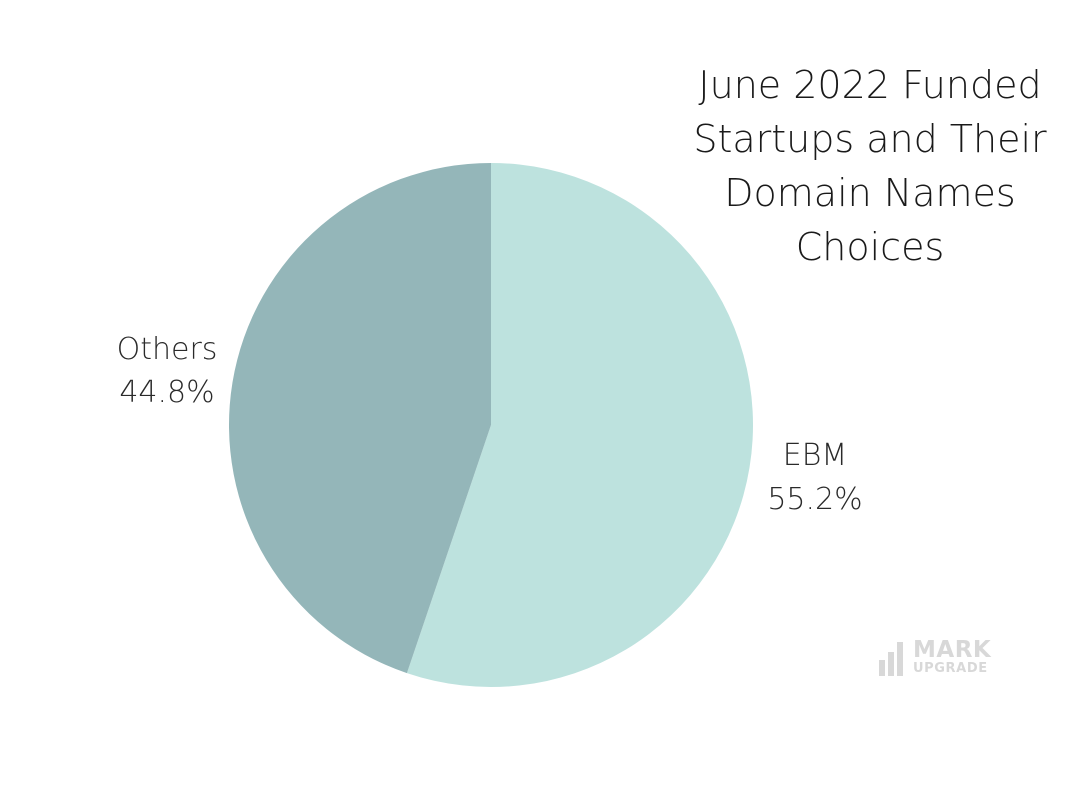 The height and width of the screenshot is (800, 1080). What do you see at coordinates (814, 499) in the screenshot?
I see `slice-value-ebm: 55.2%` at bounding box center [814, 499].